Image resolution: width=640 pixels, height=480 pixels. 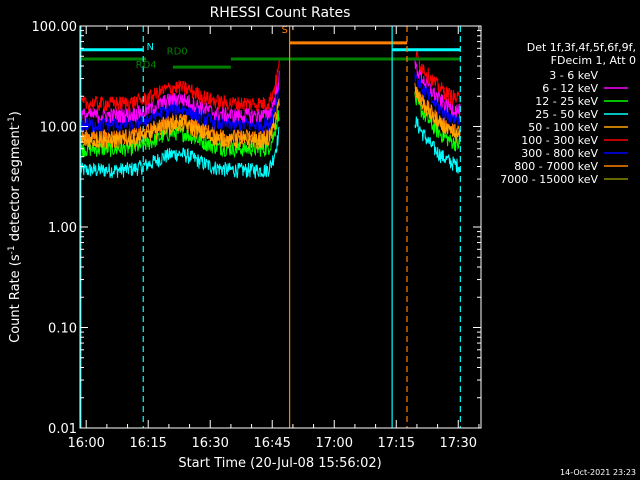 What do you see at coordinates (598, 472) in the screenshot?
I see `generation-timestamp: 14-Oct-2021 23:23` at bounding box center [598, 472].